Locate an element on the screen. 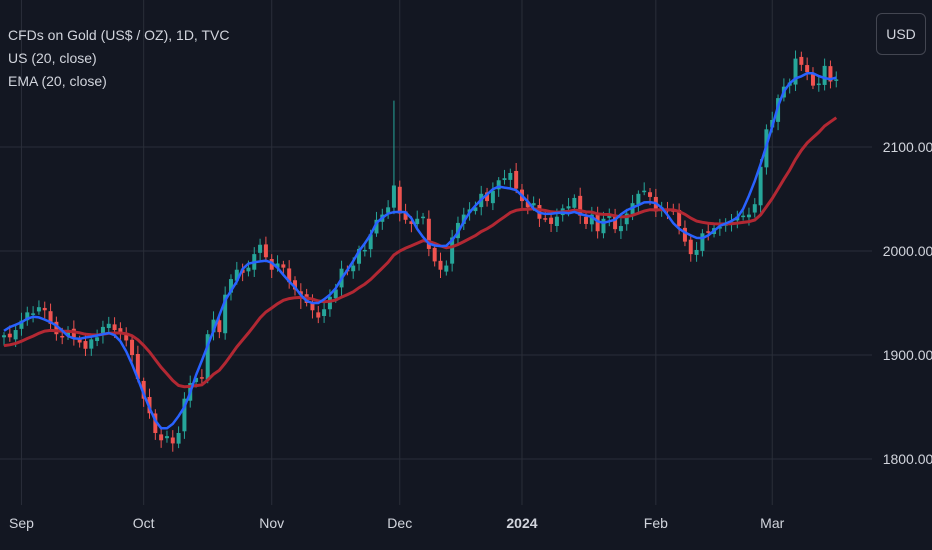 This screenshot has width=932, height=550. indicator-ma-label: US (20, close) is located at coordinates (52, 58).